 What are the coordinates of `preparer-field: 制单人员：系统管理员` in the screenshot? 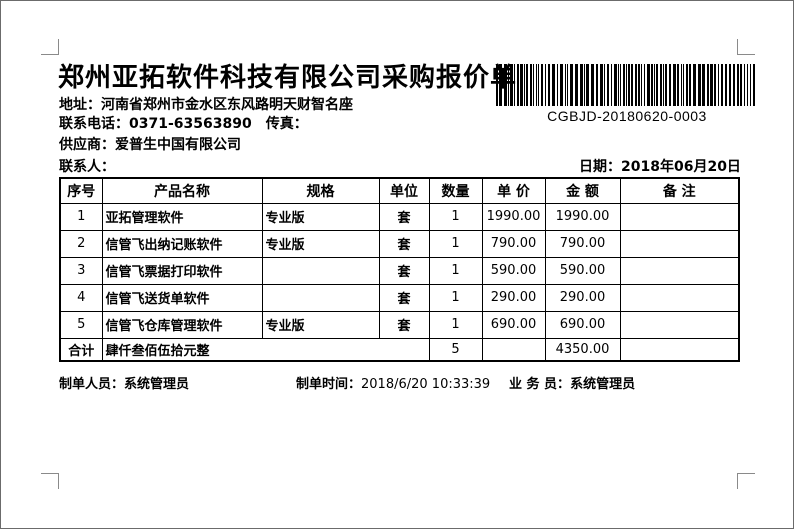 It's located at (124, 382).